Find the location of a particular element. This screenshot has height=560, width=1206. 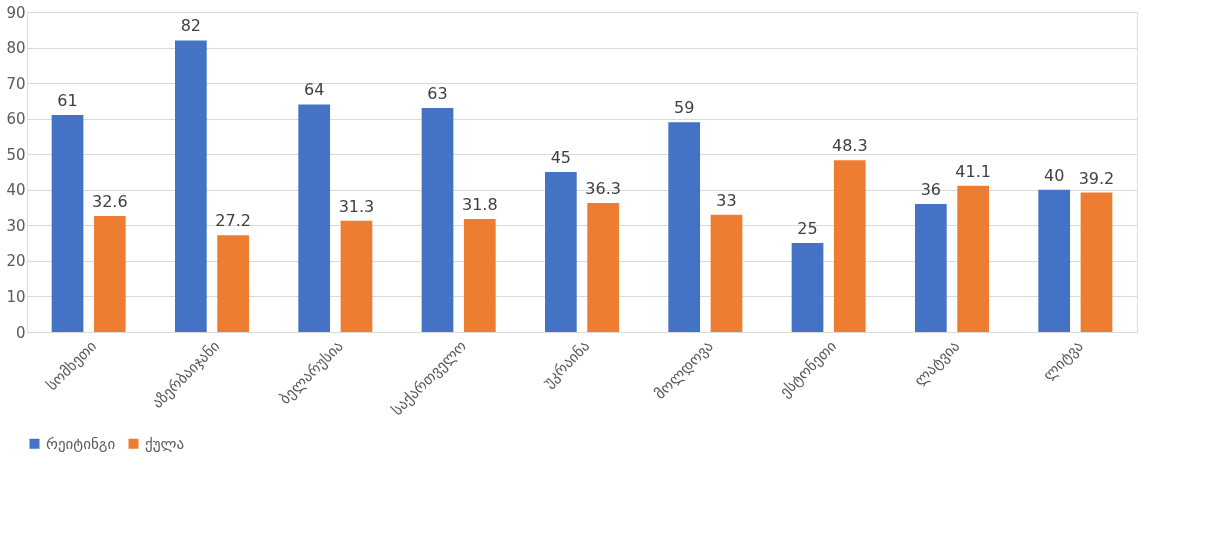

y-tick-label: 10 is located at coordinates (16, 296).